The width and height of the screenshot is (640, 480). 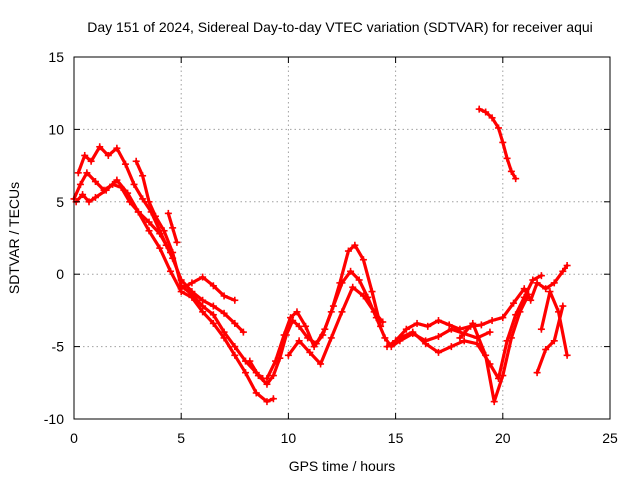 I want to click on y-tick-labels: 15 10 5 0 -5 -10, so click(x=54, y=238).